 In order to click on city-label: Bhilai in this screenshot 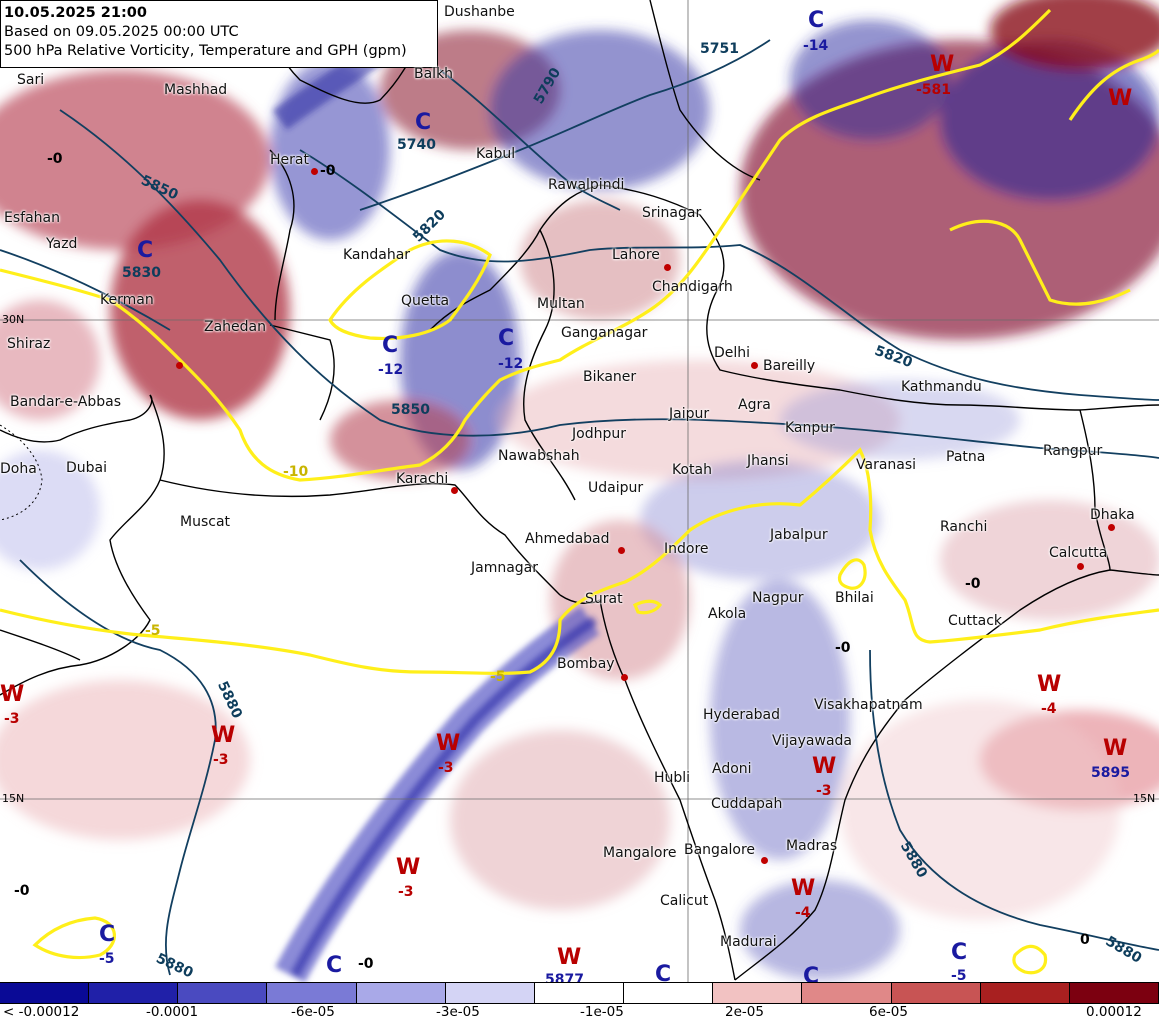, I will do `click(854, 598)`.